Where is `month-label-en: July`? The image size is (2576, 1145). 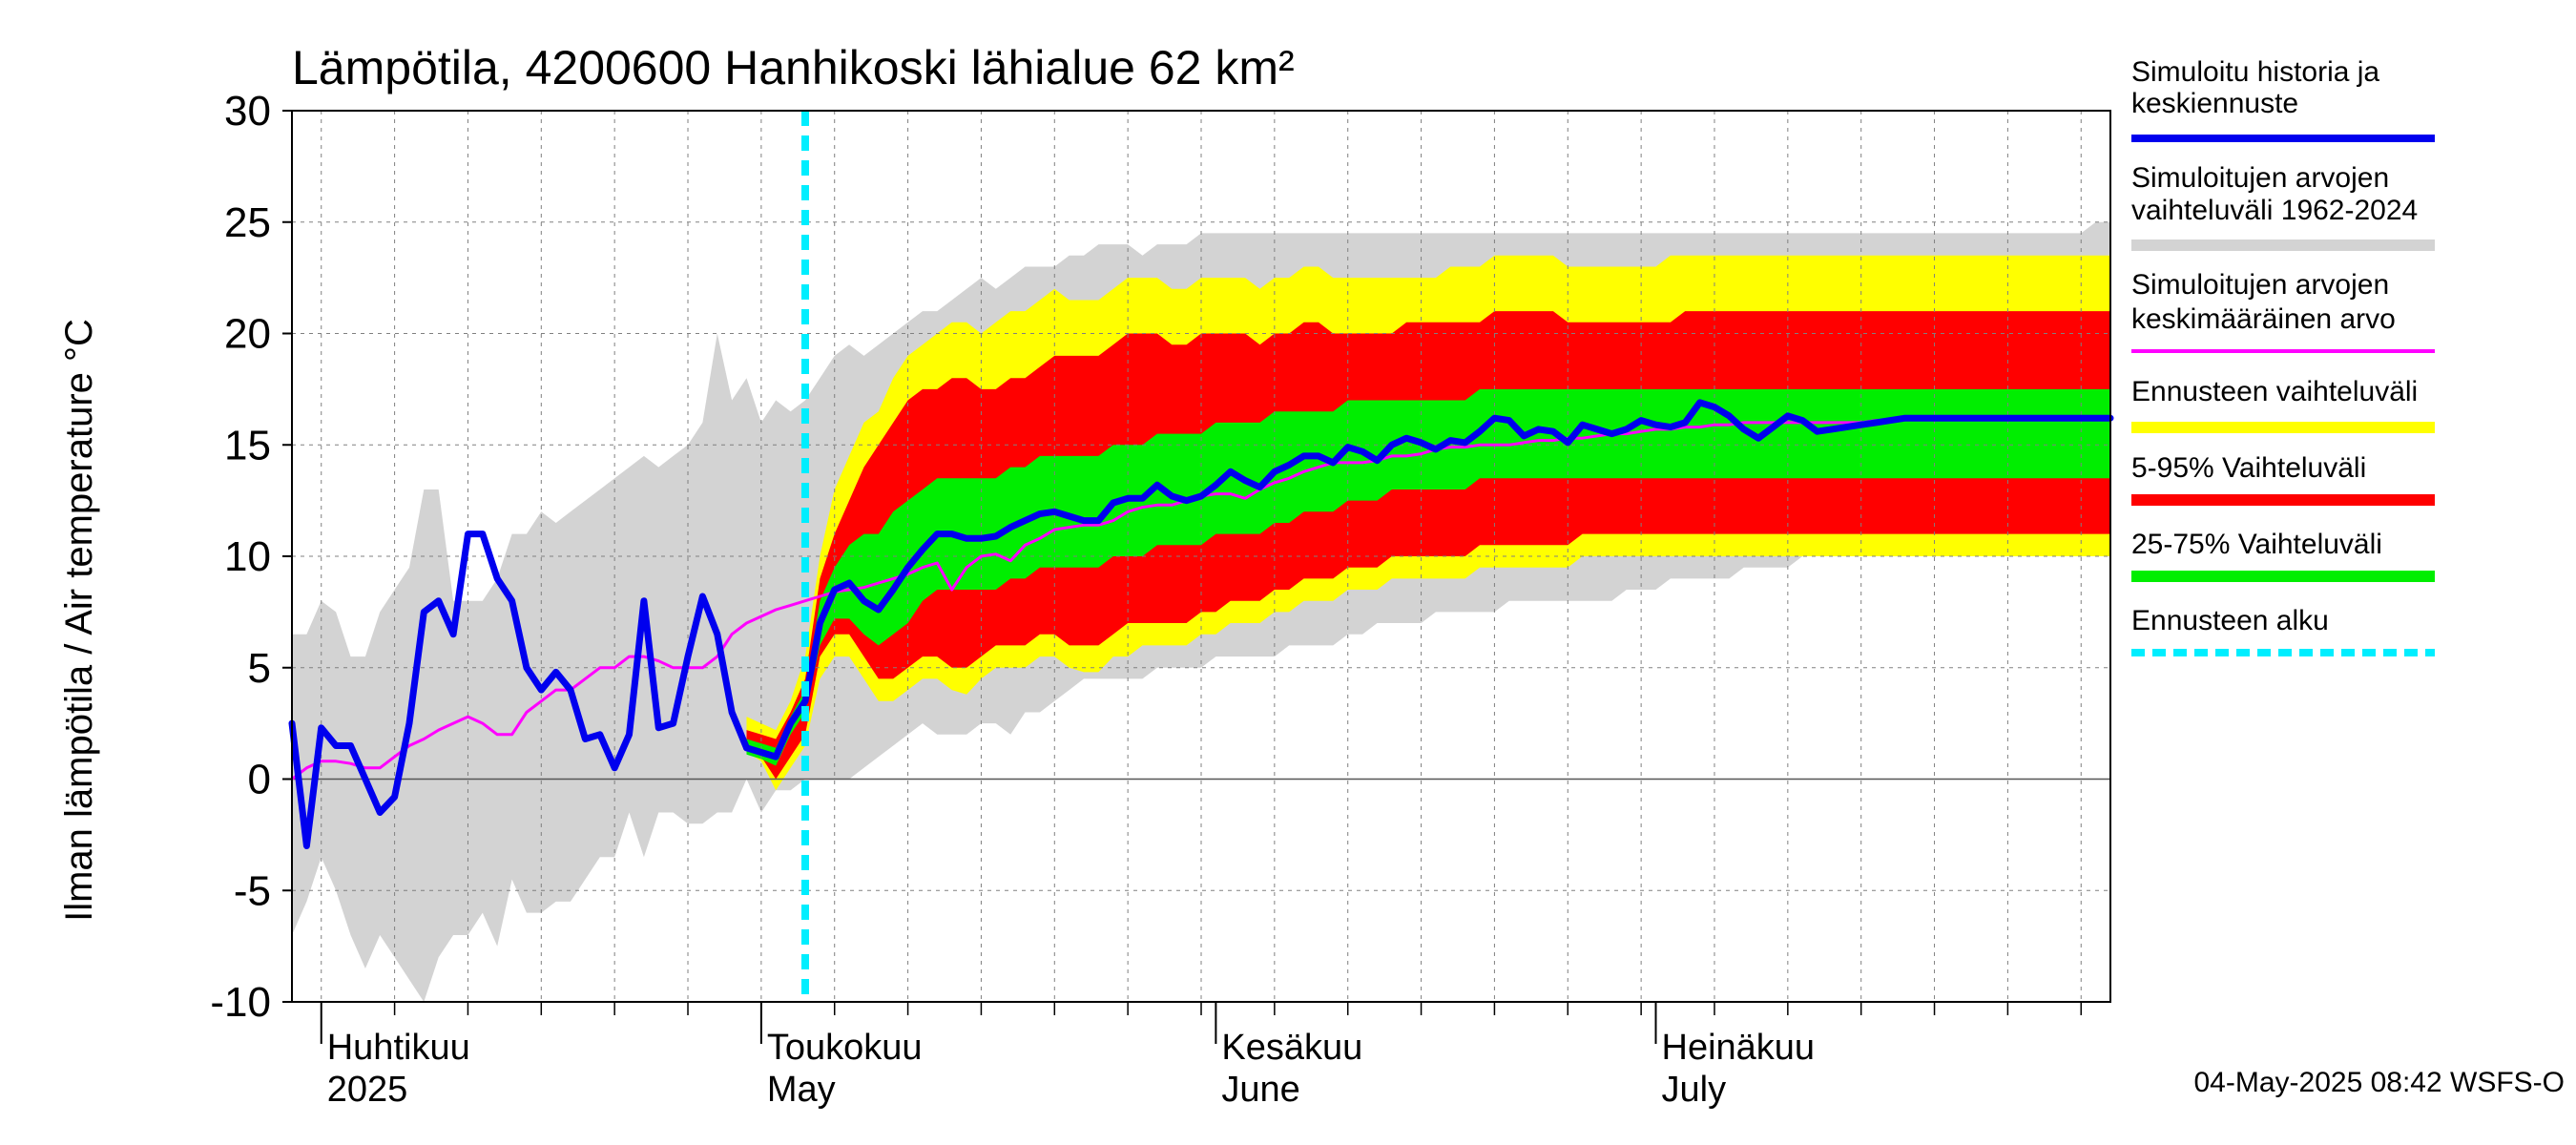
month-label-en: July is located at coordinates (1694, 1090).